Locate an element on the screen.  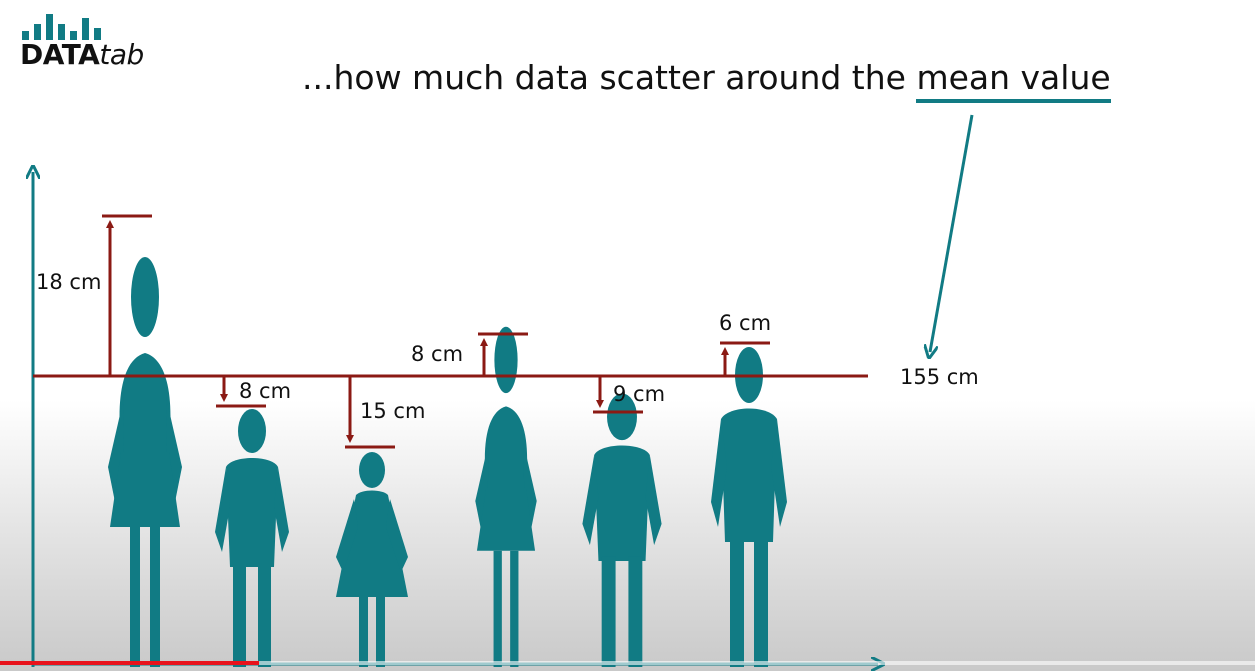
deviation-label-4: 8 cm is located at coordinates (437, 354).